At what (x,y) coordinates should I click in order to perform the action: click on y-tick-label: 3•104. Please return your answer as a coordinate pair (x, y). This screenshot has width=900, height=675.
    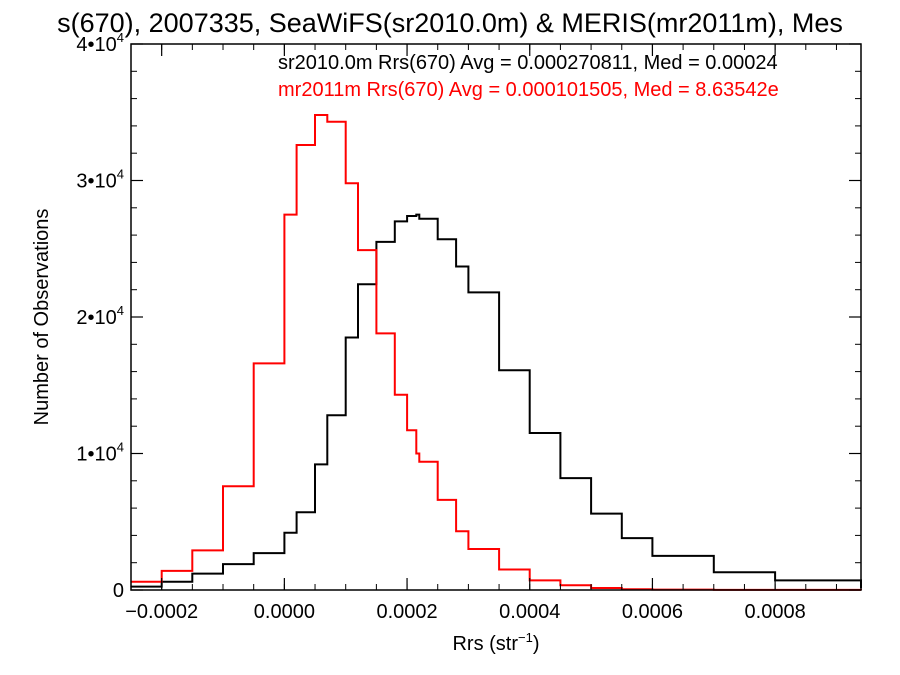
    Looking at the image, I should click on (100, 180).